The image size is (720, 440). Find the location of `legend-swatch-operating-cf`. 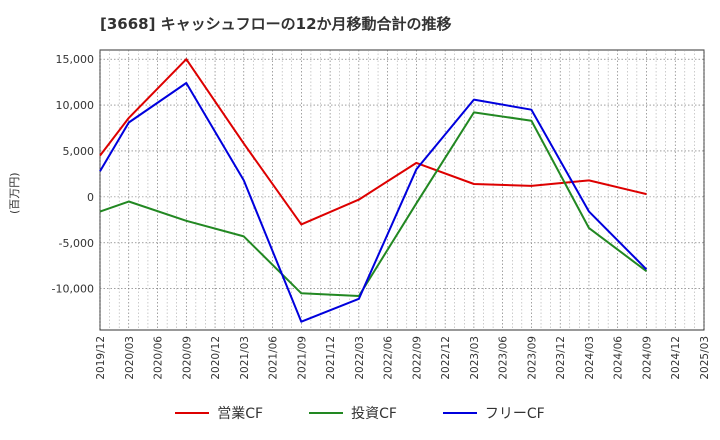

legend-swatch-operating-cf is located at coordinates (192, 413).